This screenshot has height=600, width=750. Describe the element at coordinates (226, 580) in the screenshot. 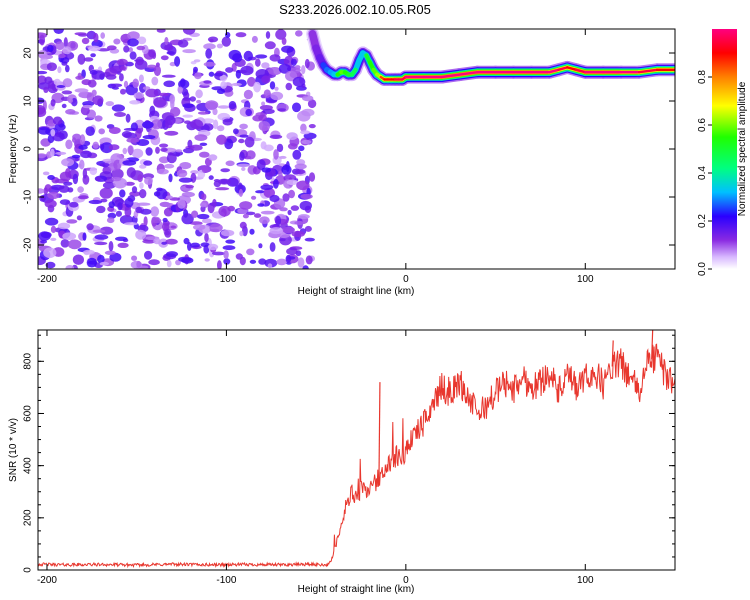

I see `x-tick-label: -100` at that location.